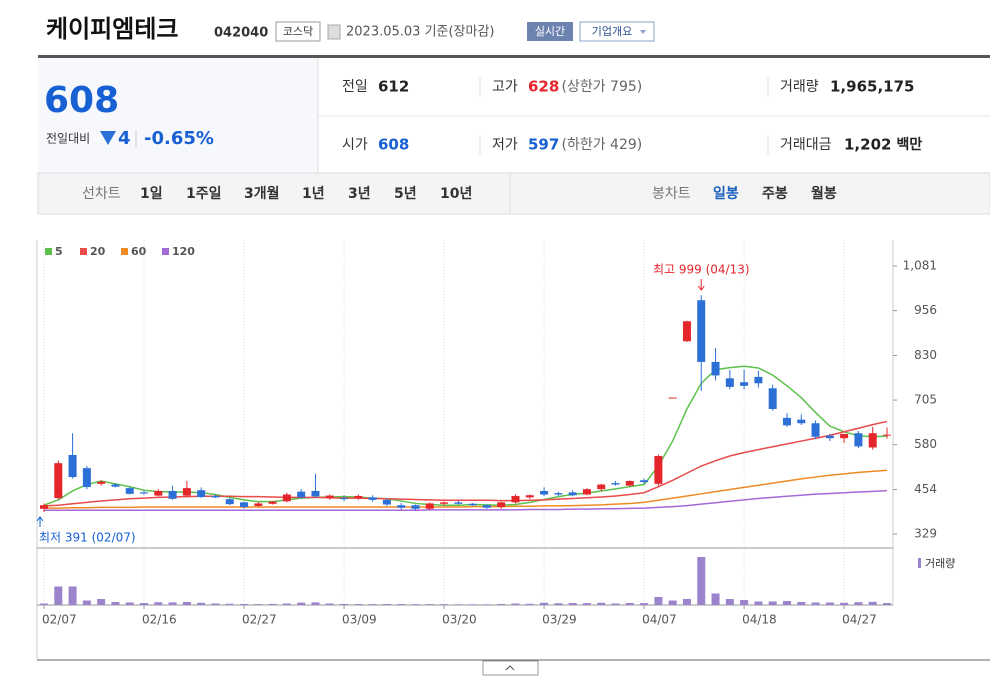 The image size is (990, 685). I want to click on realtime-badge, so click(550, 31).